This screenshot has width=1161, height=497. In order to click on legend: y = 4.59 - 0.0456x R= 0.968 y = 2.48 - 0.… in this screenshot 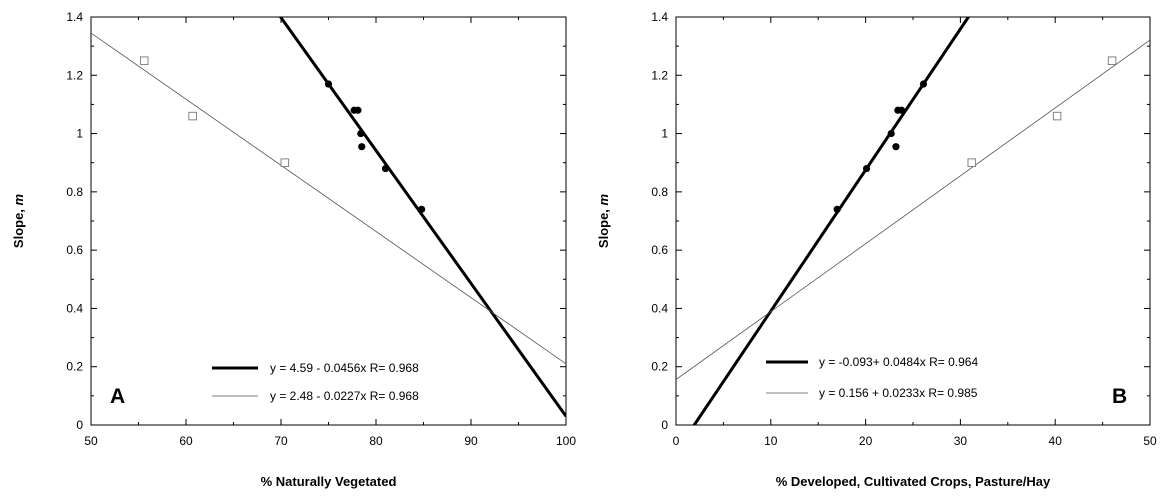, I will do `click(315, 382)`.